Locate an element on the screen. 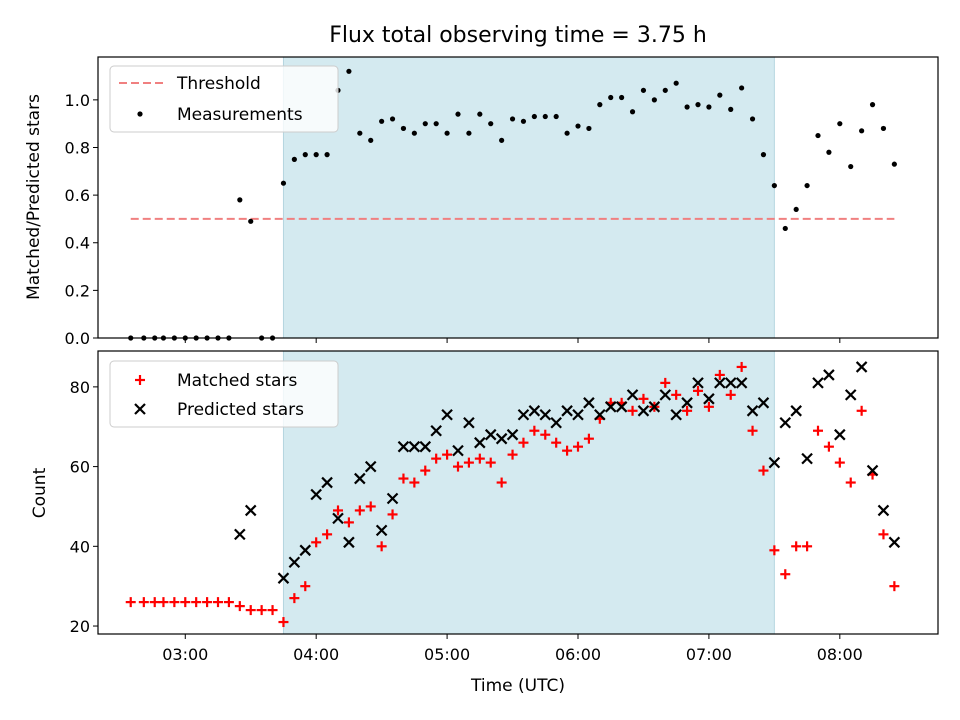 Image resolution: width=960 pixels, height=720 pixels. legend-x-mark is located at coordinates (140, 409).